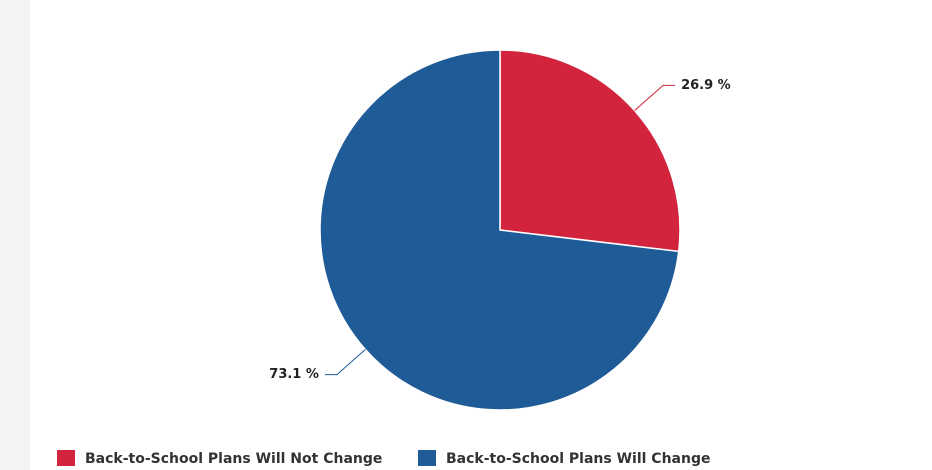  What do you see at coordinates (233, 459) in the screenshot?
I see `legend-label: Back-to-School Plans Will Not Change` at bounding box center [233, 459].